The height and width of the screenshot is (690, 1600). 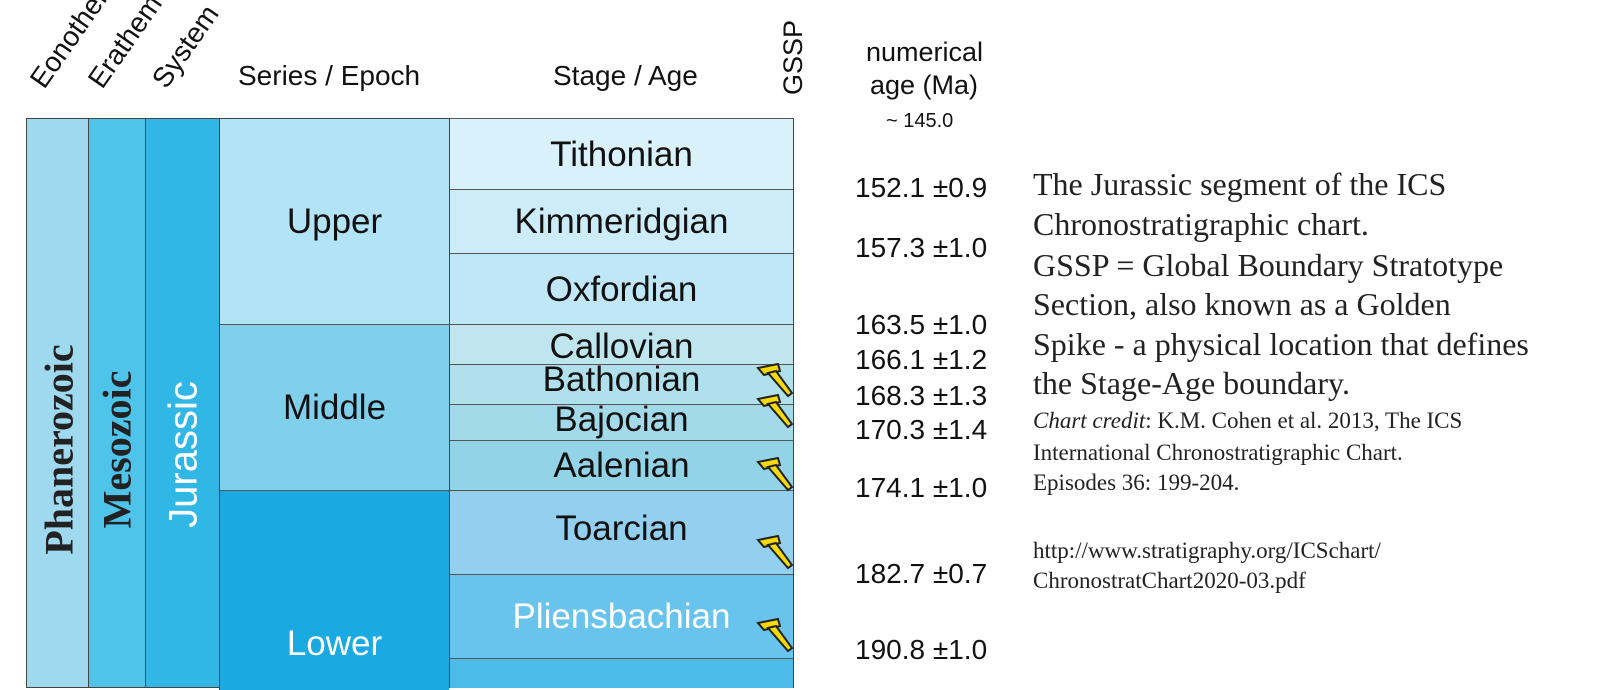 I want to click on stage-name: Kimmeridgian, so click(x=621, y=221).